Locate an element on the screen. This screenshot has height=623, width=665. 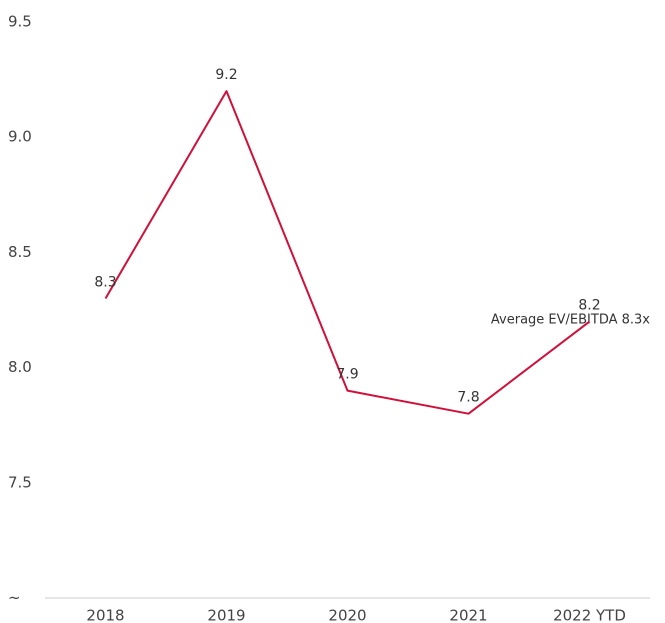
x-tick-label: 2018 is located at coordinates (105, 615).